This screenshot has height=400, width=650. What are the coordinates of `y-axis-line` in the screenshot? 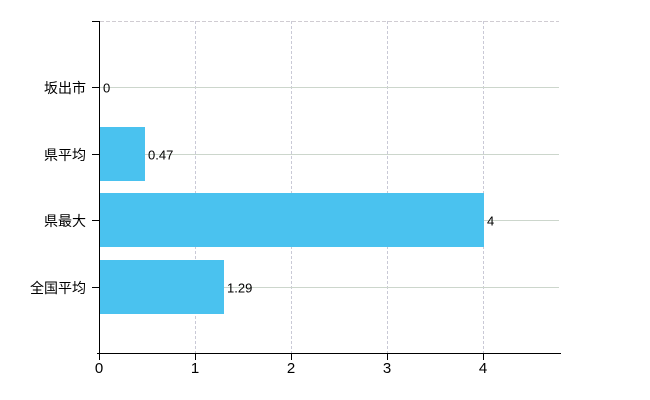 It's located at (99, 187).